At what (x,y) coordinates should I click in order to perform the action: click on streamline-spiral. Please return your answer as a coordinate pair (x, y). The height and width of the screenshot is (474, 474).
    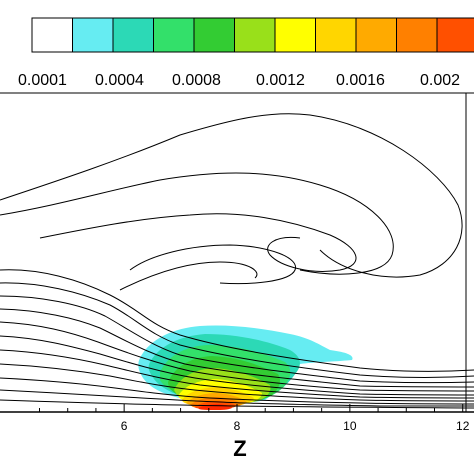
    Looking at the image, I should click on (212, 264).